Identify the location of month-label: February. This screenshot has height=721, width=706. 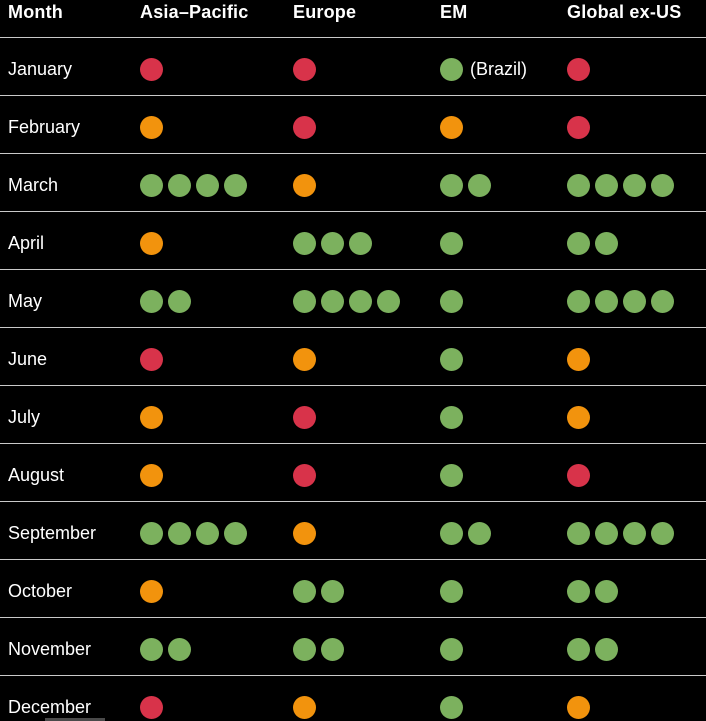
(44, 126).